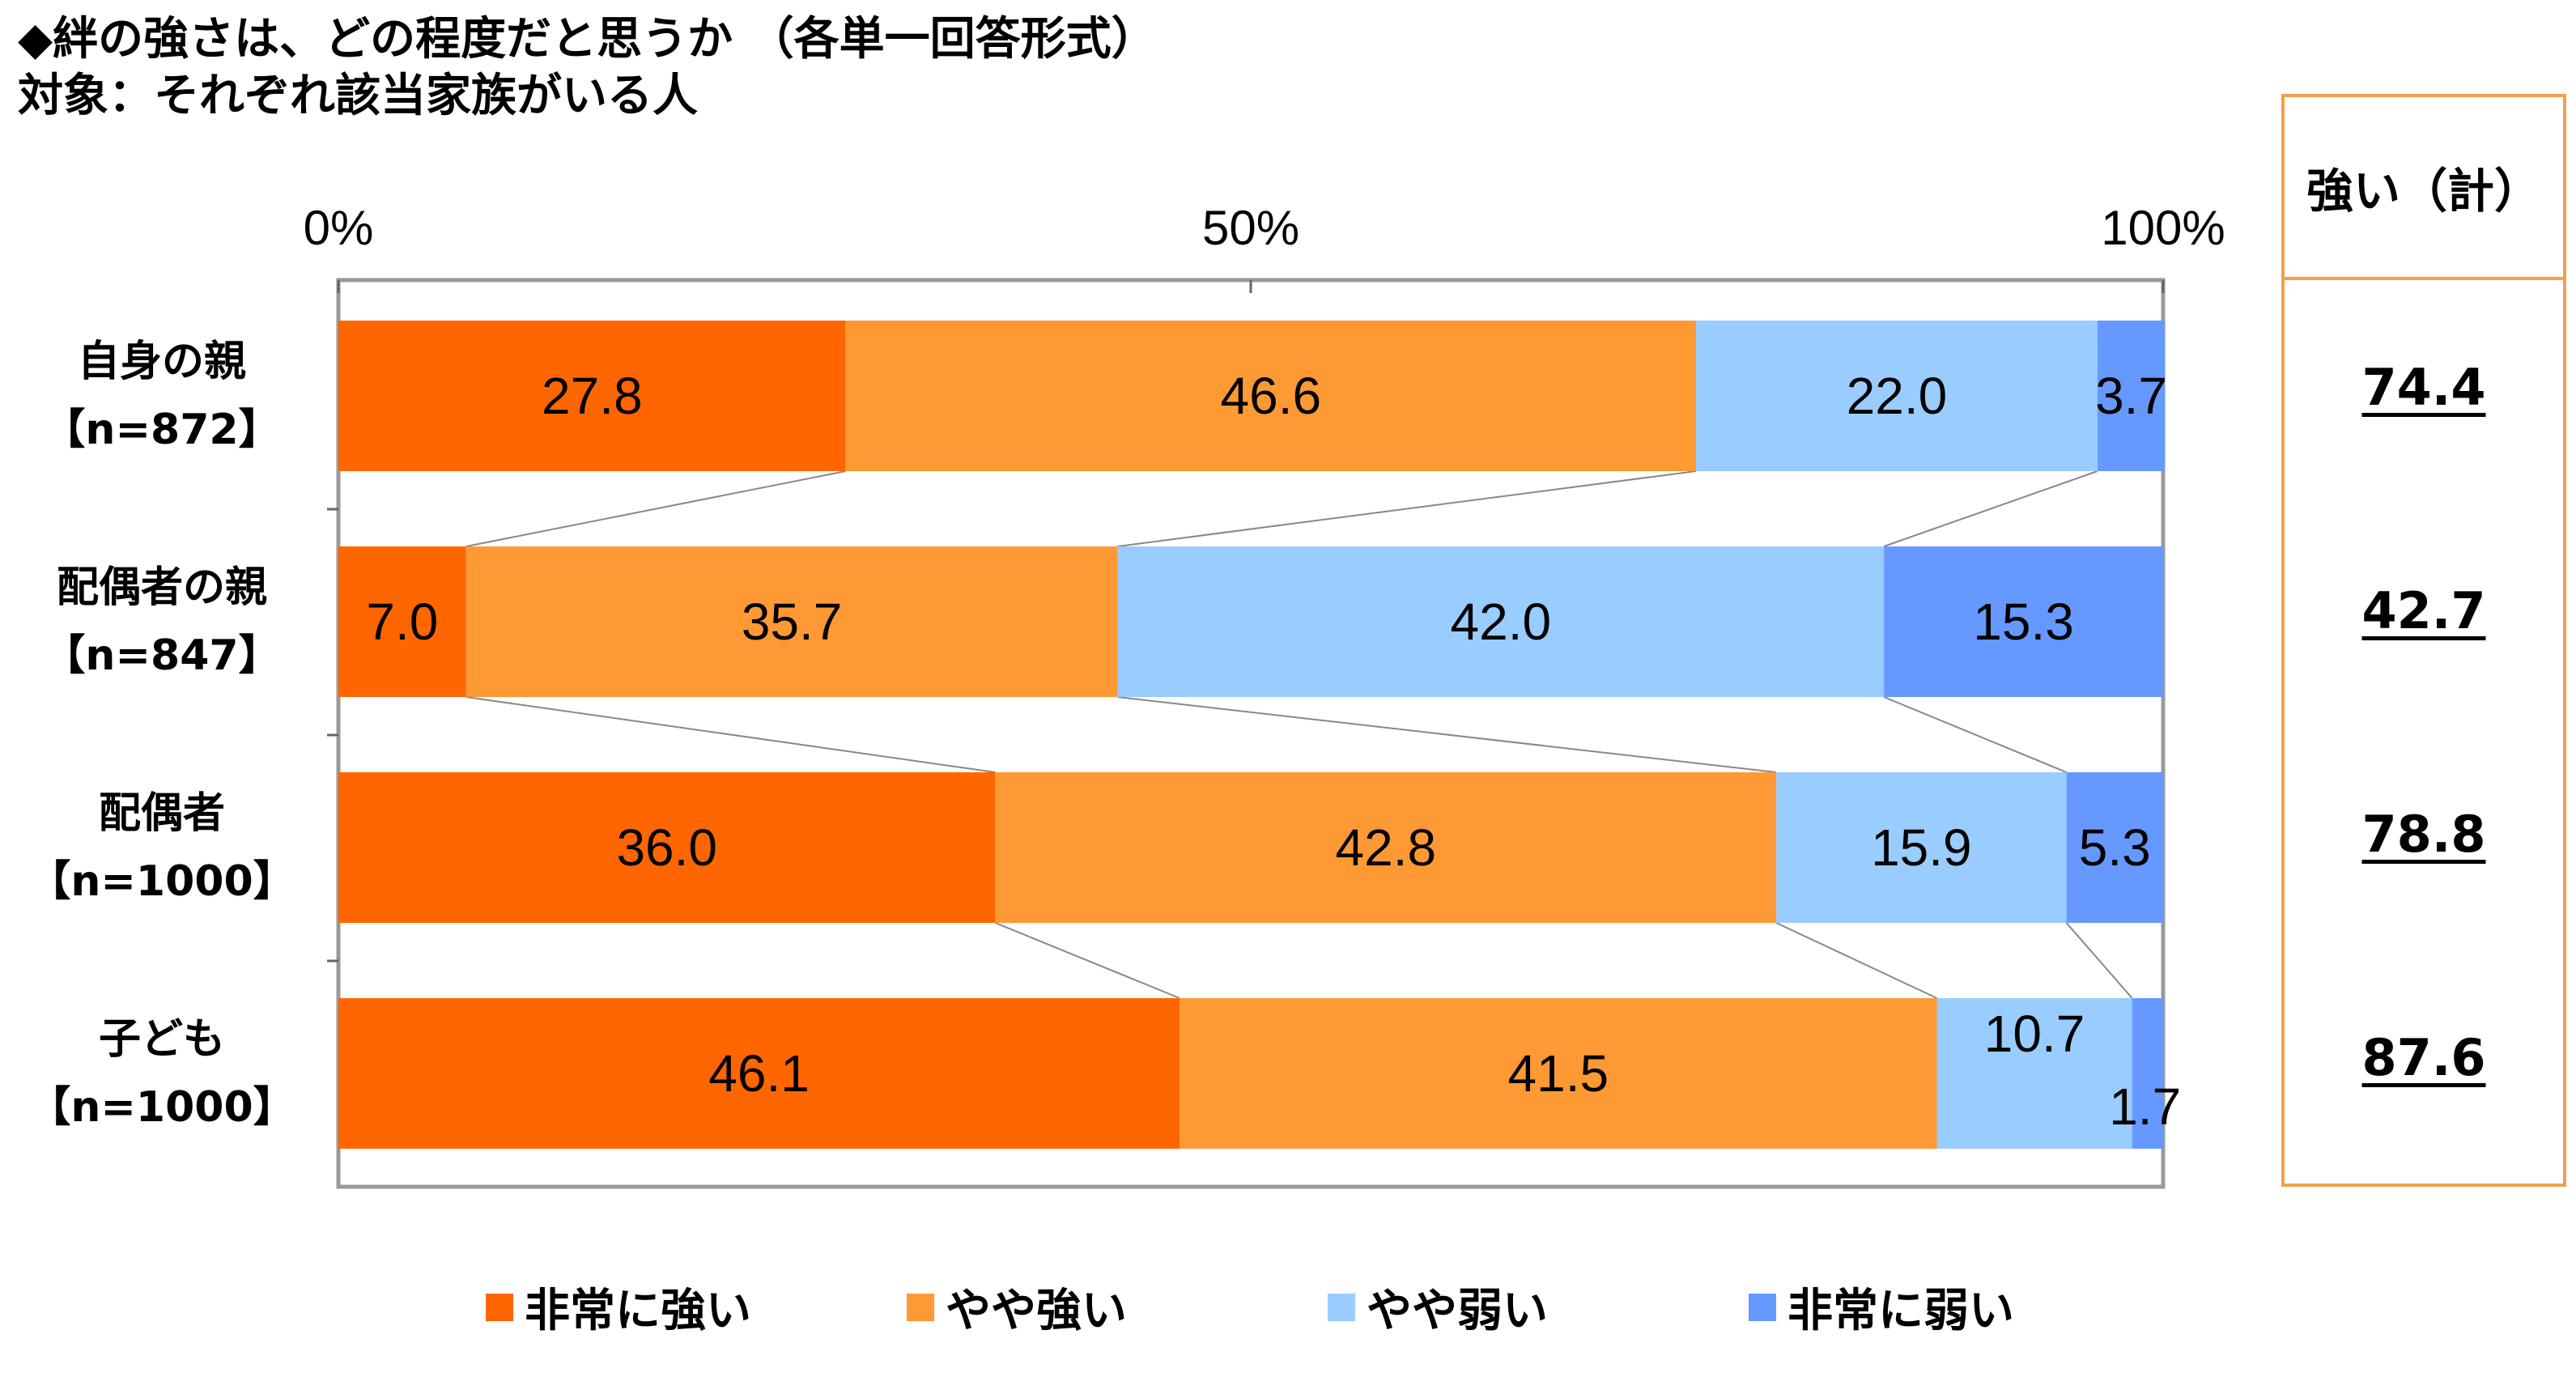 The height and width of the screenshot is (1377, 2576). What do you see at coordinates (162, 1073) in the screenshot?
I see `category-label: 子ども【n=1000】` at bounding box center [162, 1073].